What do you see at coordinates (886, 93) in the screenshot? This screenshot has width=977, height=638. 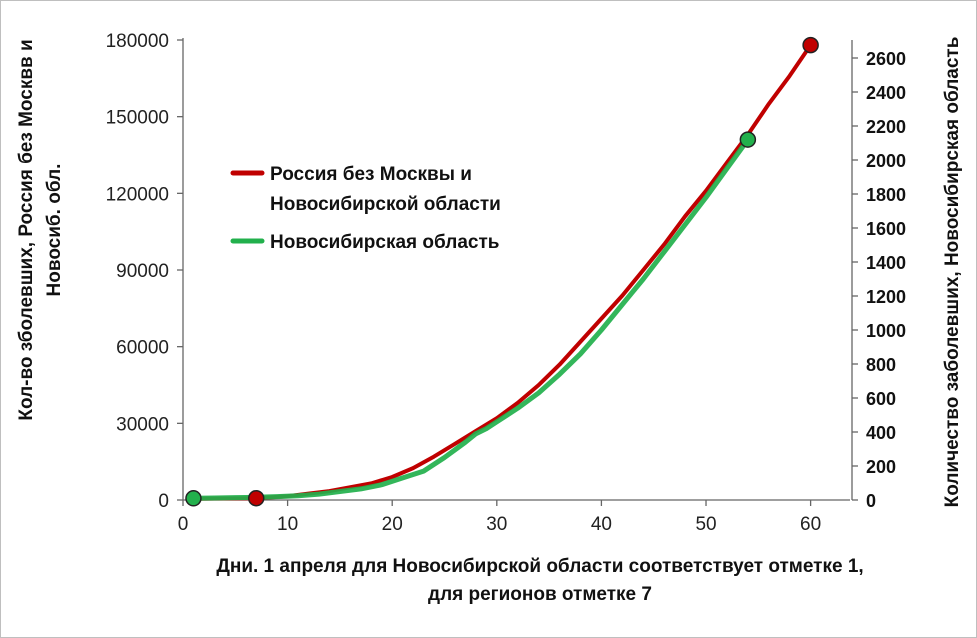 I see `y-tick-label-right: 2400` at bounding box center [886, 93].